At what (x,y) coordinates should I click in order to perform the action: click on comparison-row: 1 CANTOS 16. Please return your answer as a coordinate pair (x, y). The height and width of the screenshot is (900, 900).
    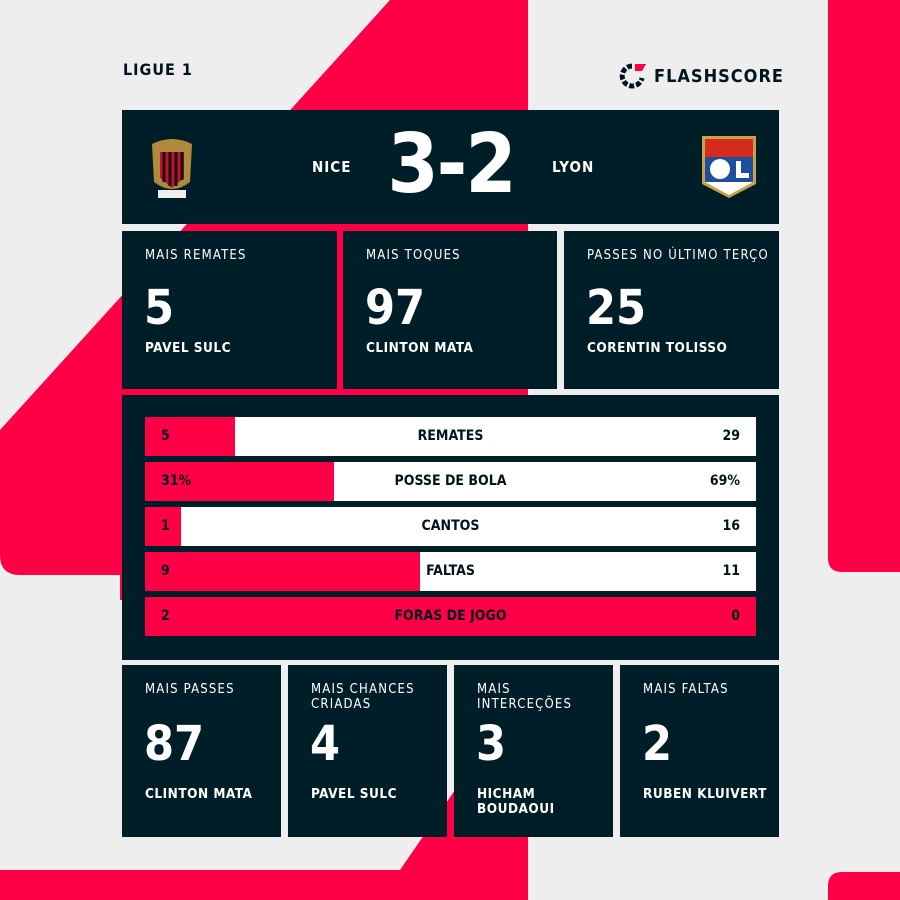
    Looking at the image, I should click on (450, 526).